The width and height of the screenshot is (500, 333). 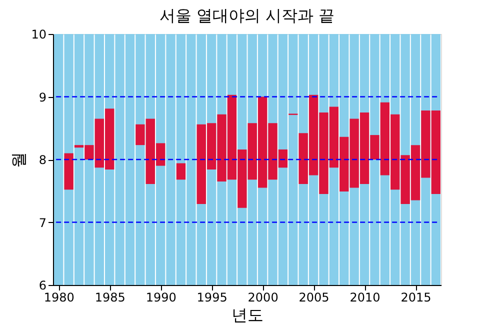 What do you see at coordinates (38, 35) in the screenshot?
I see `y-tick-label: 10` at bounding box center [38, 35].